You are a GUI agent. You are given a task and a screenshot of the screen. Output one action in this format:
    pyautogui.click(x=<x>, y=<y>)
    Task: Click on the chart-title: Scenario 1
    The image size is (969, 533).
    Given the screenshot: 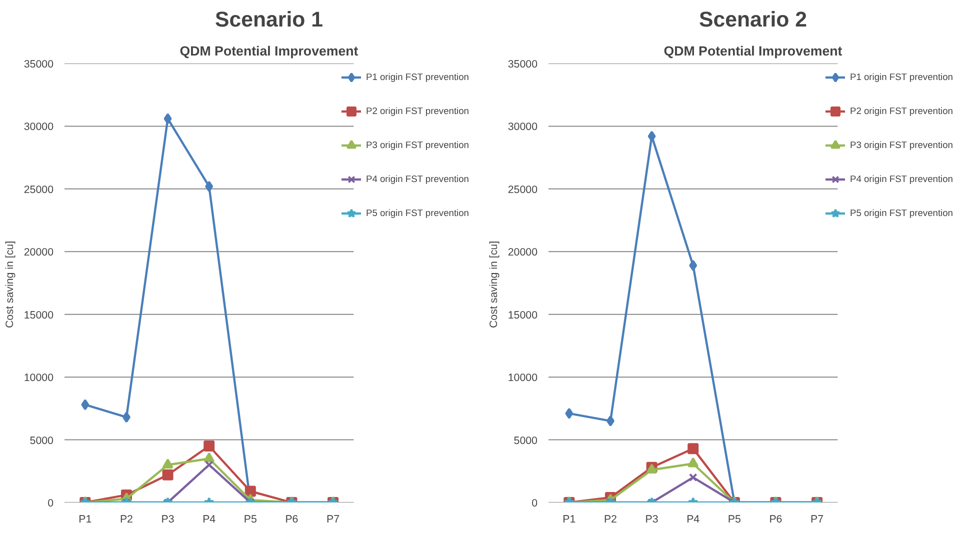 What is the action you would take?
    pyautogui.click(x=269, y=20)
    